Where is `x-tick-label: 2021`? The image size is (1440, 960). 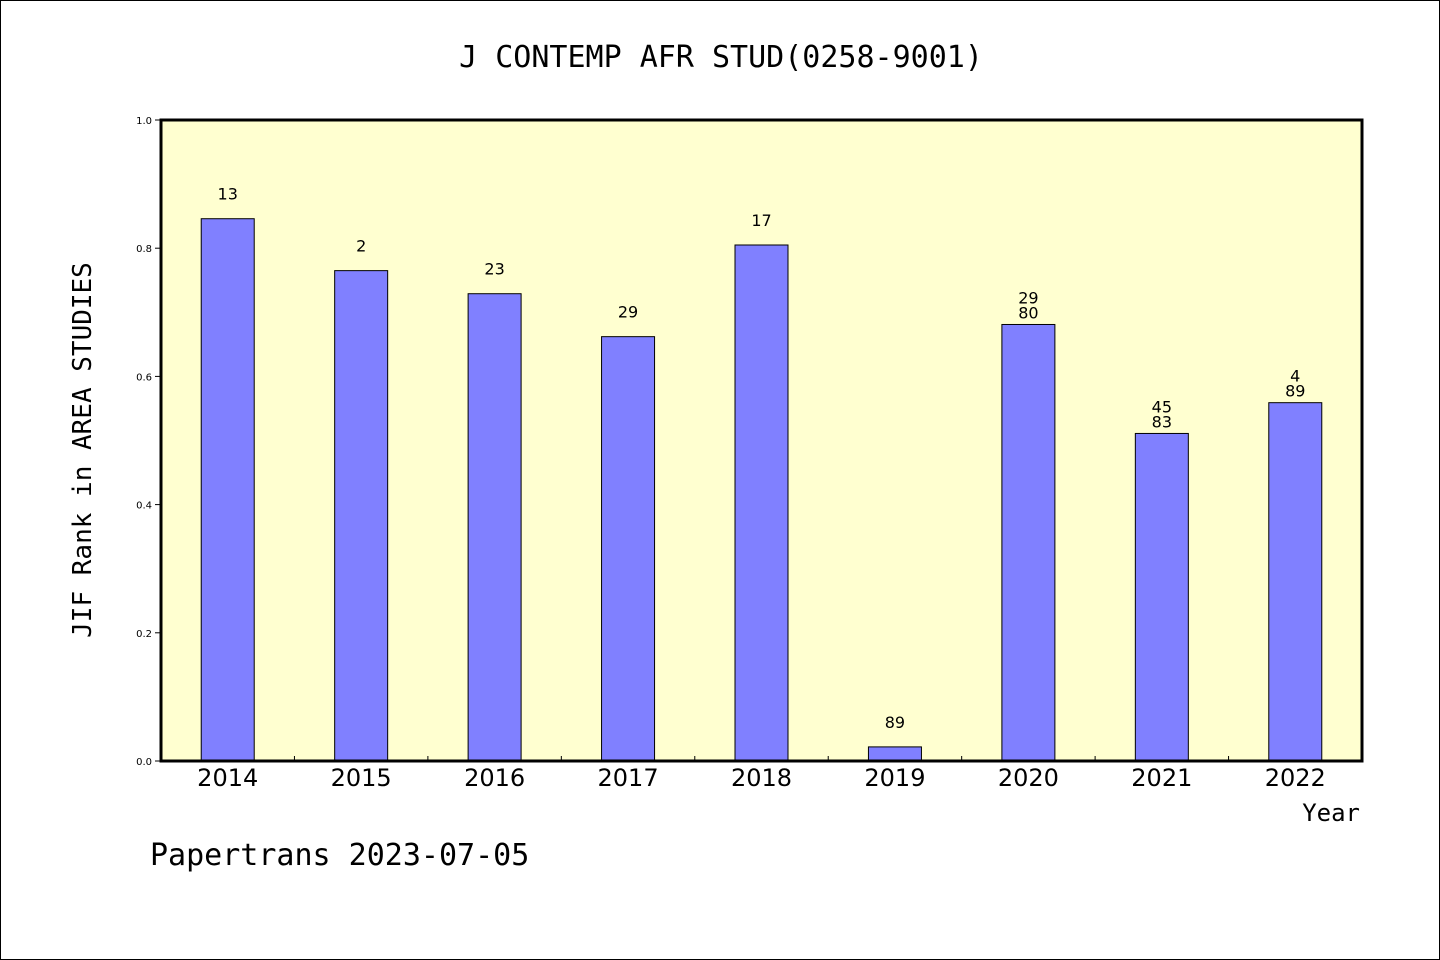 x-tick-label: 2021 is located at coordinates (1161, 778).